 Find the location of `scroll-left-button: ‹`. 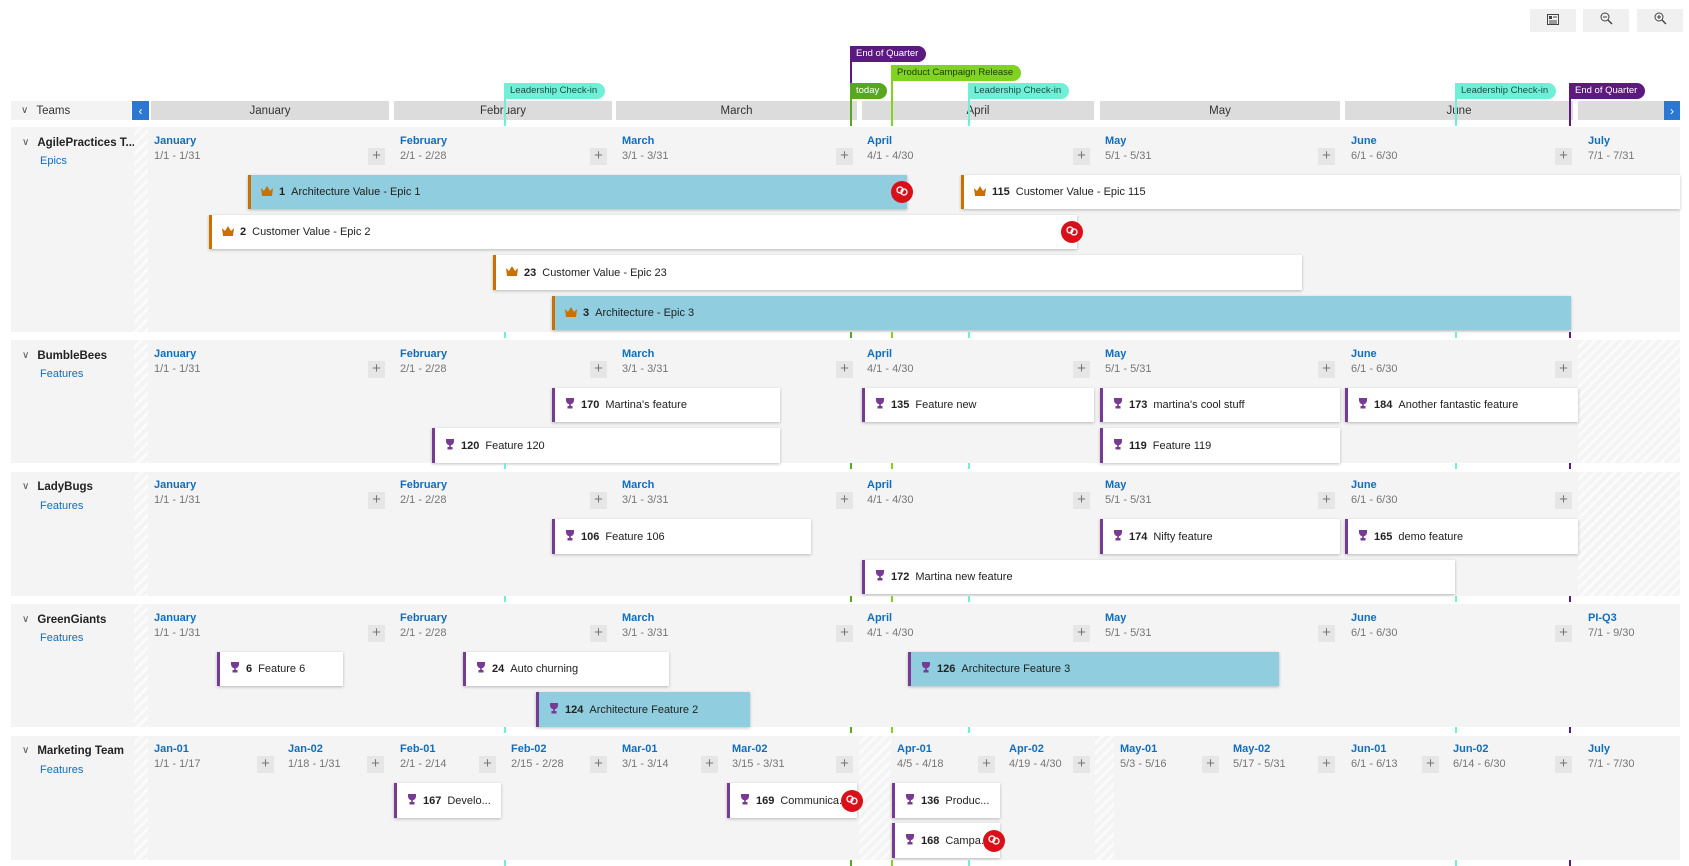

scroll-left-button: ‹ is located at coordinates (140, 110).